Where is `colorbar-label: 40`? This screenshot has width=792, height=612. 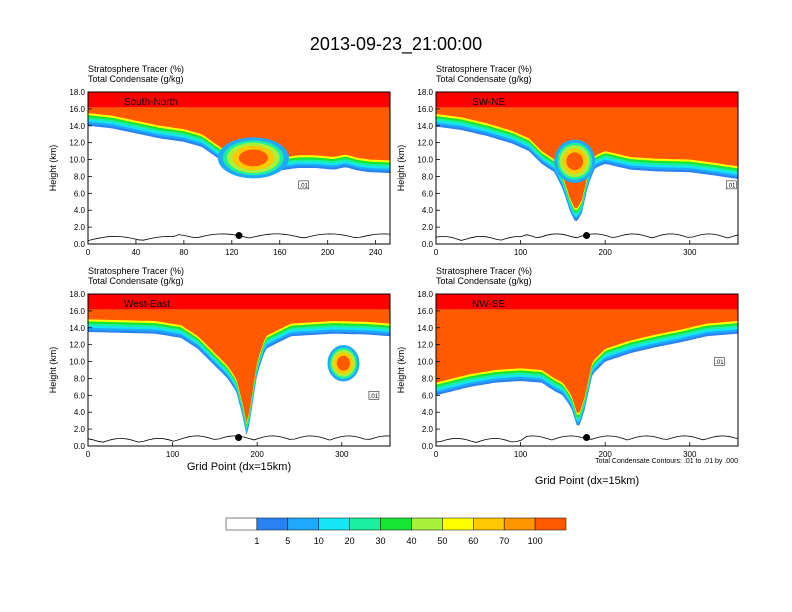 colorbar-label: 40 is located at coordinates (411, 541).